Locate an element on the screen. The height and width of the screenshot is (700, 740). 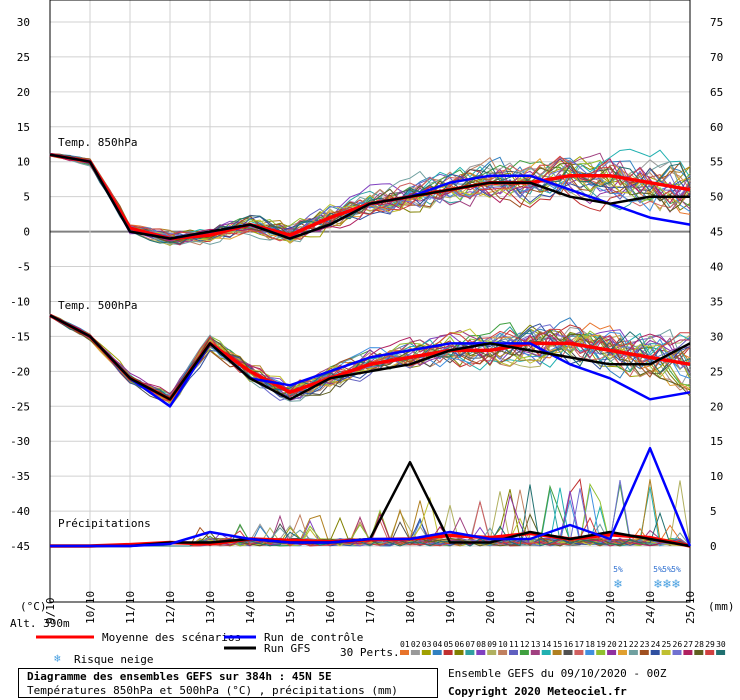
pert-id-label: 18 is located at coordinates (590, 644).